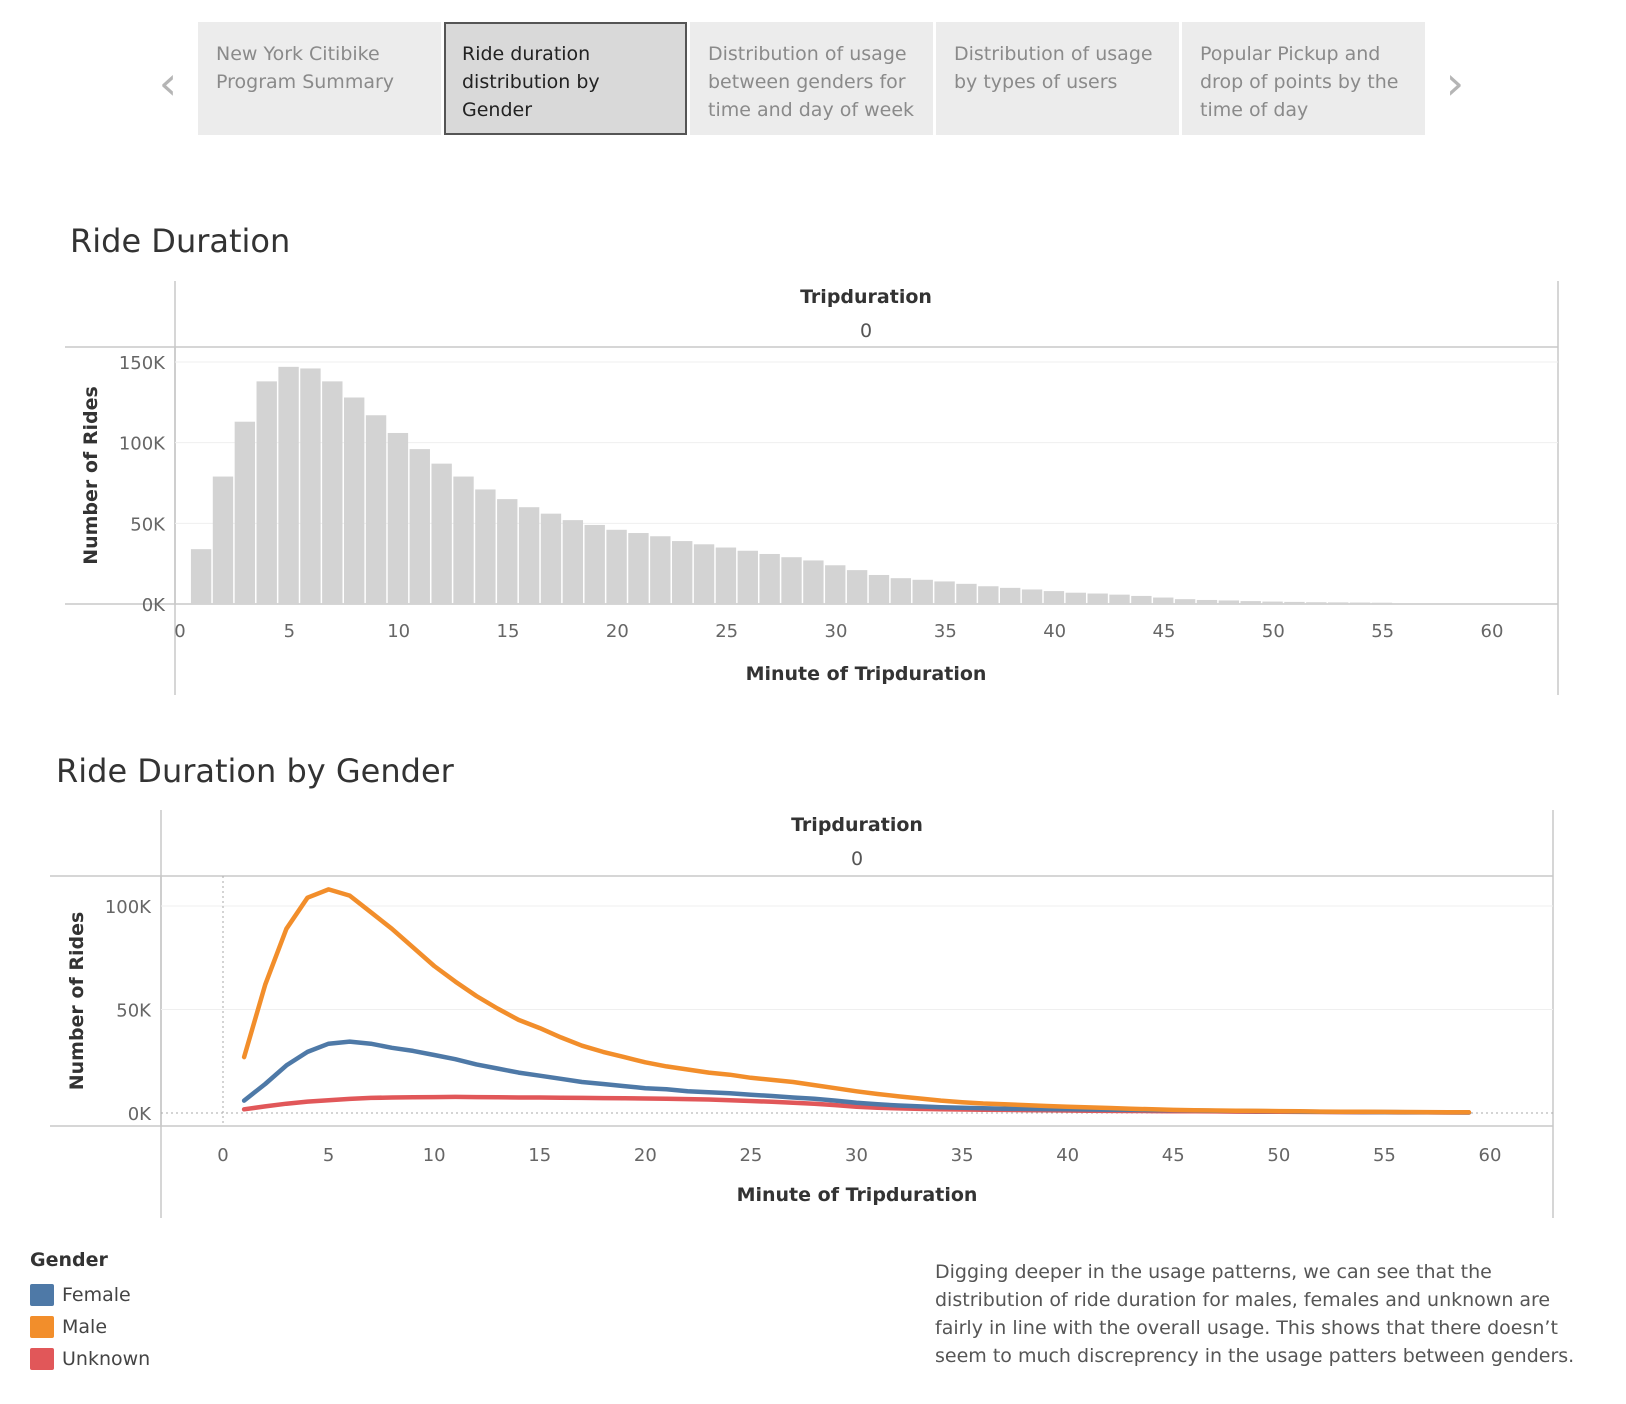  What do you see at coordinates (179, 631) in the screenshot?
I see `x-tick-label: 0` at bounding box center [179, 631].